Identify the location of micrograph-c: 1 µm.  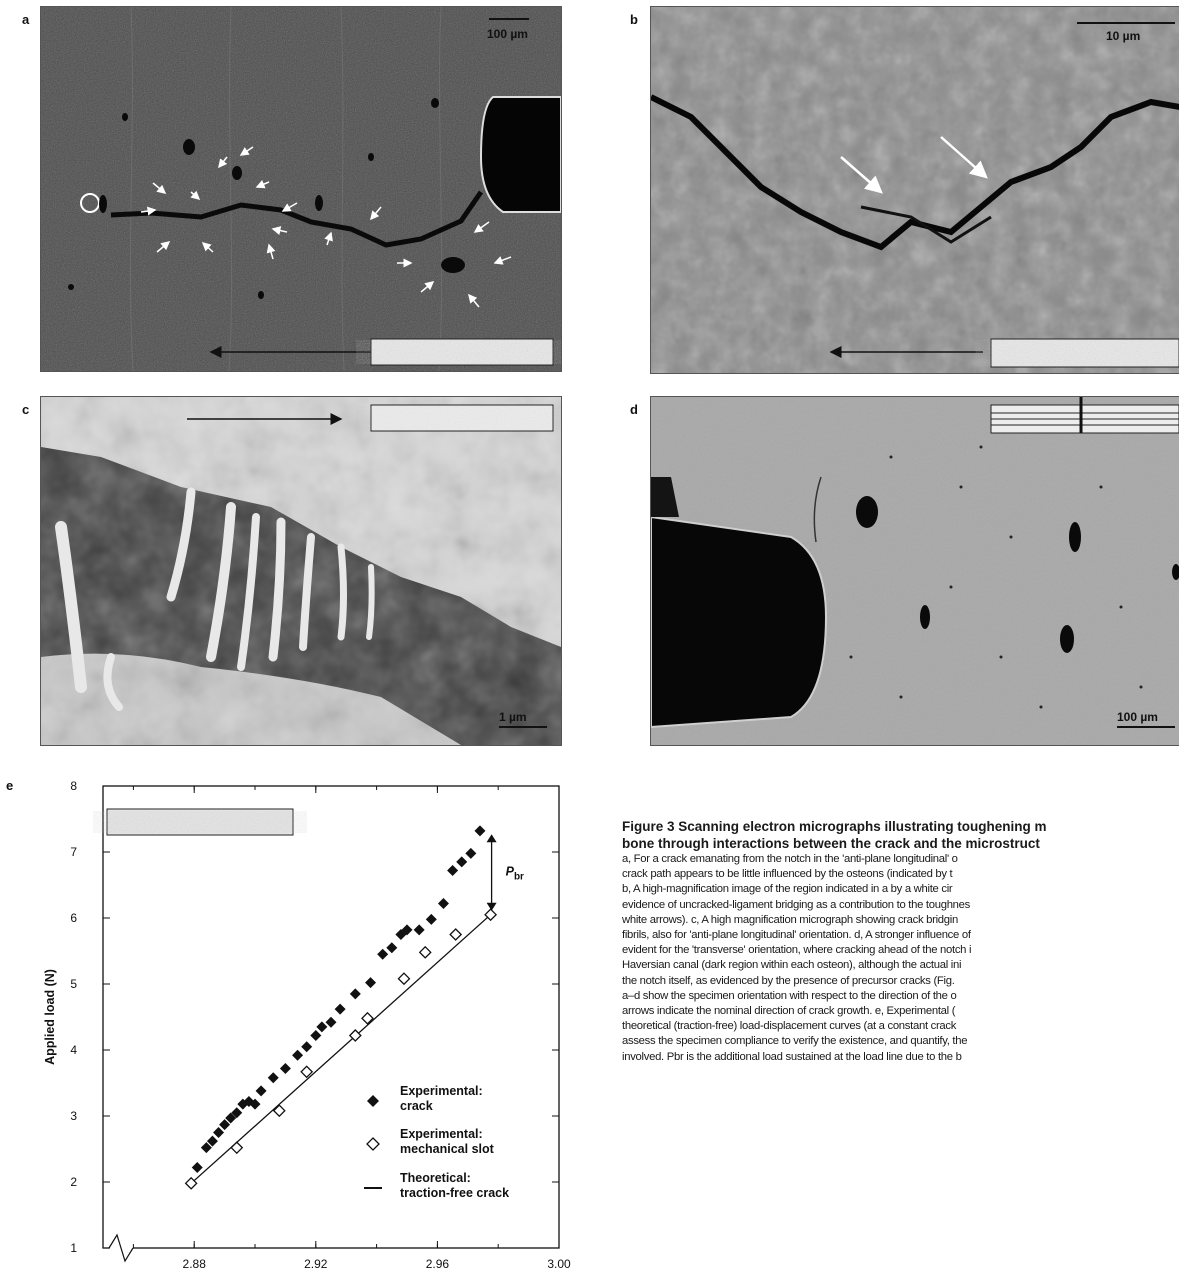
(301, 571).